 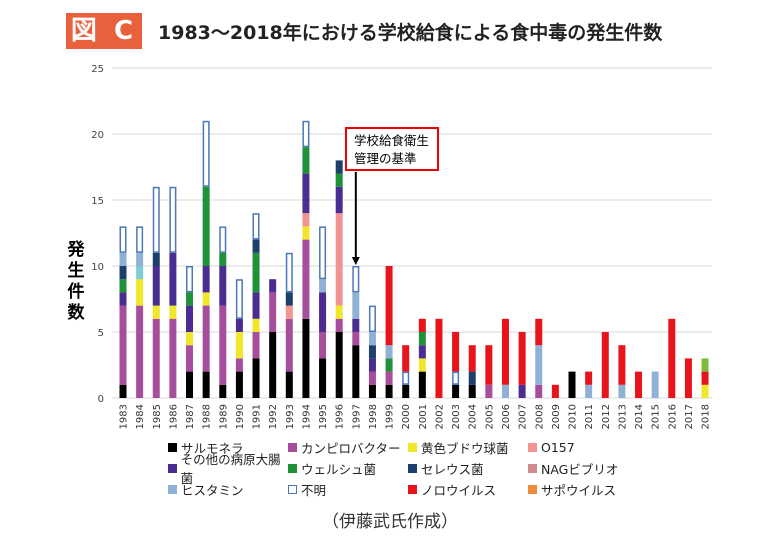 I want to click on x-tick-label: 2011, so click(x=589, y=416).